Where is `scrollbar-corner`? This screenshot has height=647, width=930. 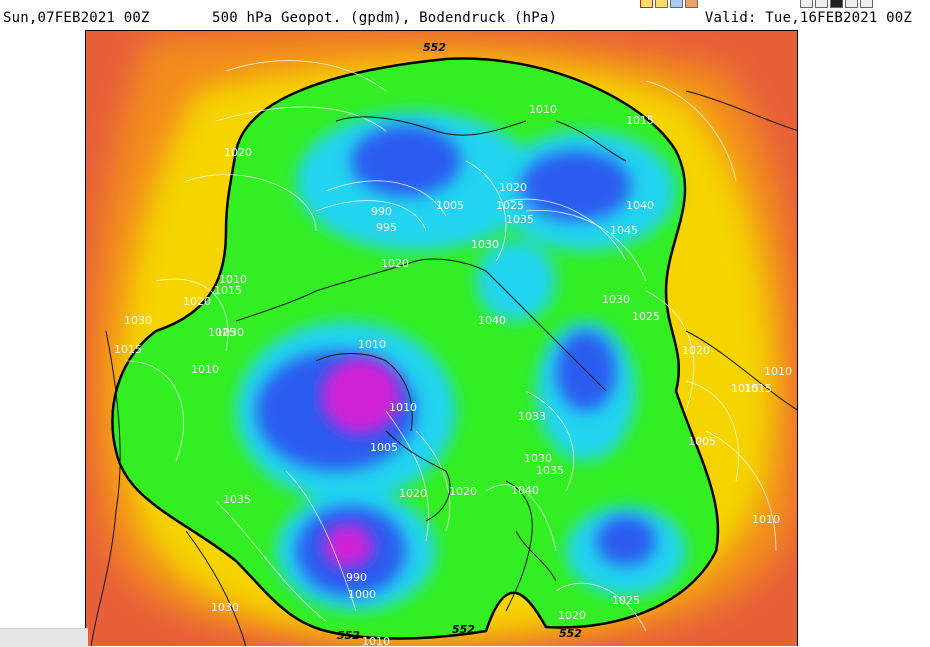 scrollbar-corner is located at coordinates (44, 637).